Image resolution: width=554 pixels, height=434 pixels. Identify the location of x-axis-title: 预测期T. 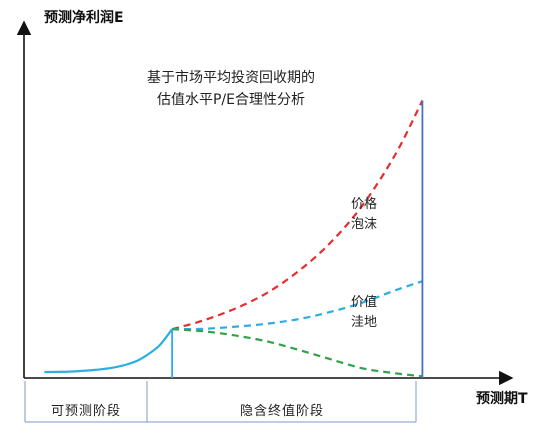
(502, 398).